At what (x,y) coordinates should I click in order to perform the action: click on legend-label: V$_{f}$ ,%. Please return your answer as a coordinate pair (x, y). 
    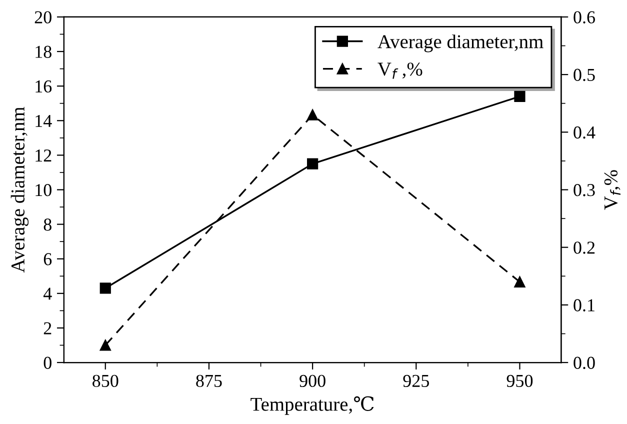
    Looking at the image, I should click on (400, 70).